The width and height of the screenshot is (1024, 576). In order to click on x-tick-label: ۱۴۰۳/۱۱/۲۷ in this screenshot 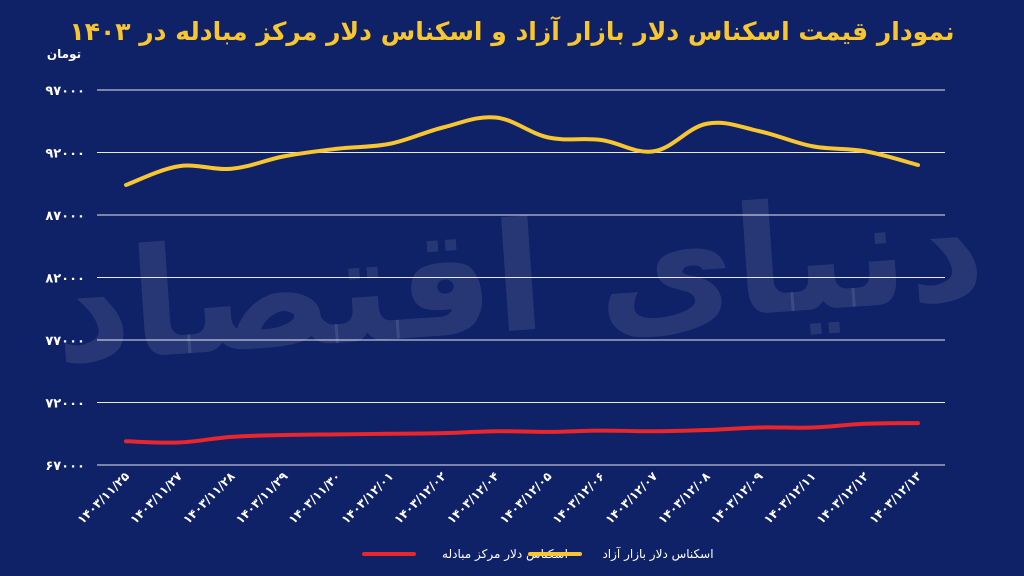, I will do `click(156, 498)`.